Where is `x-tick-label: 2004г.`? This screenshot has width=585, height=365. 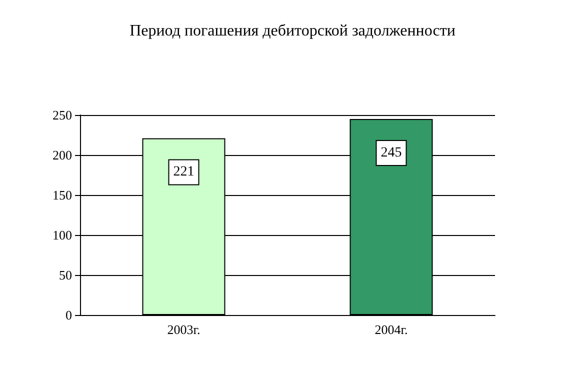 x-tick-label: 2004г. is located at coordinates (391, 329).